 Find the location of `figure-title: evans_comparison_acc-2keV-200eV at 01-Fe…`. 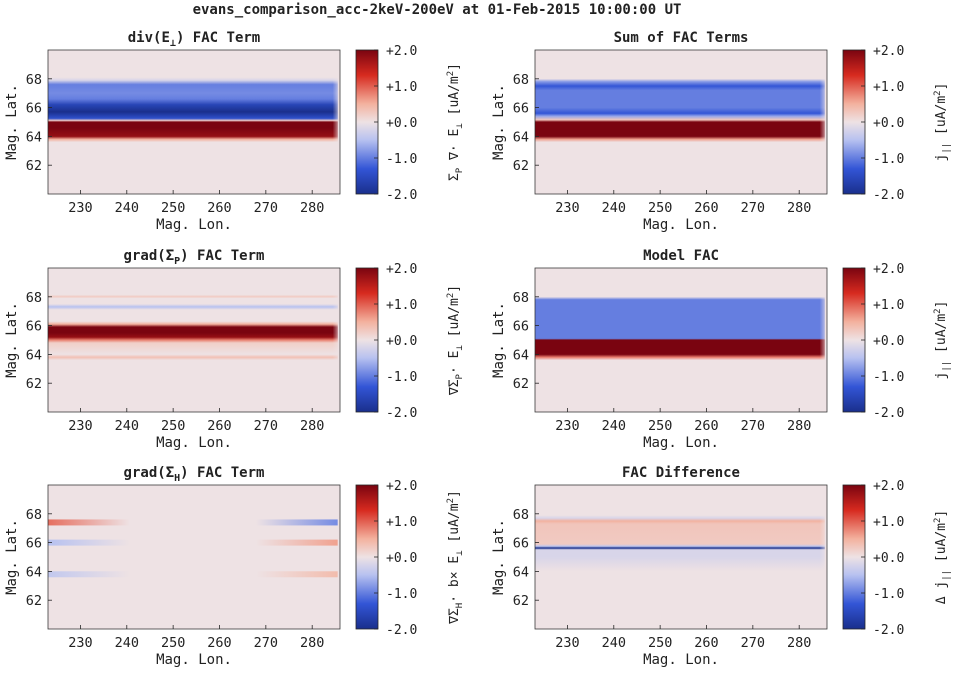

figure-title: evans_comparison_acc-2keV-200eV at 01-Fe… is located at coordinates (437, 10).